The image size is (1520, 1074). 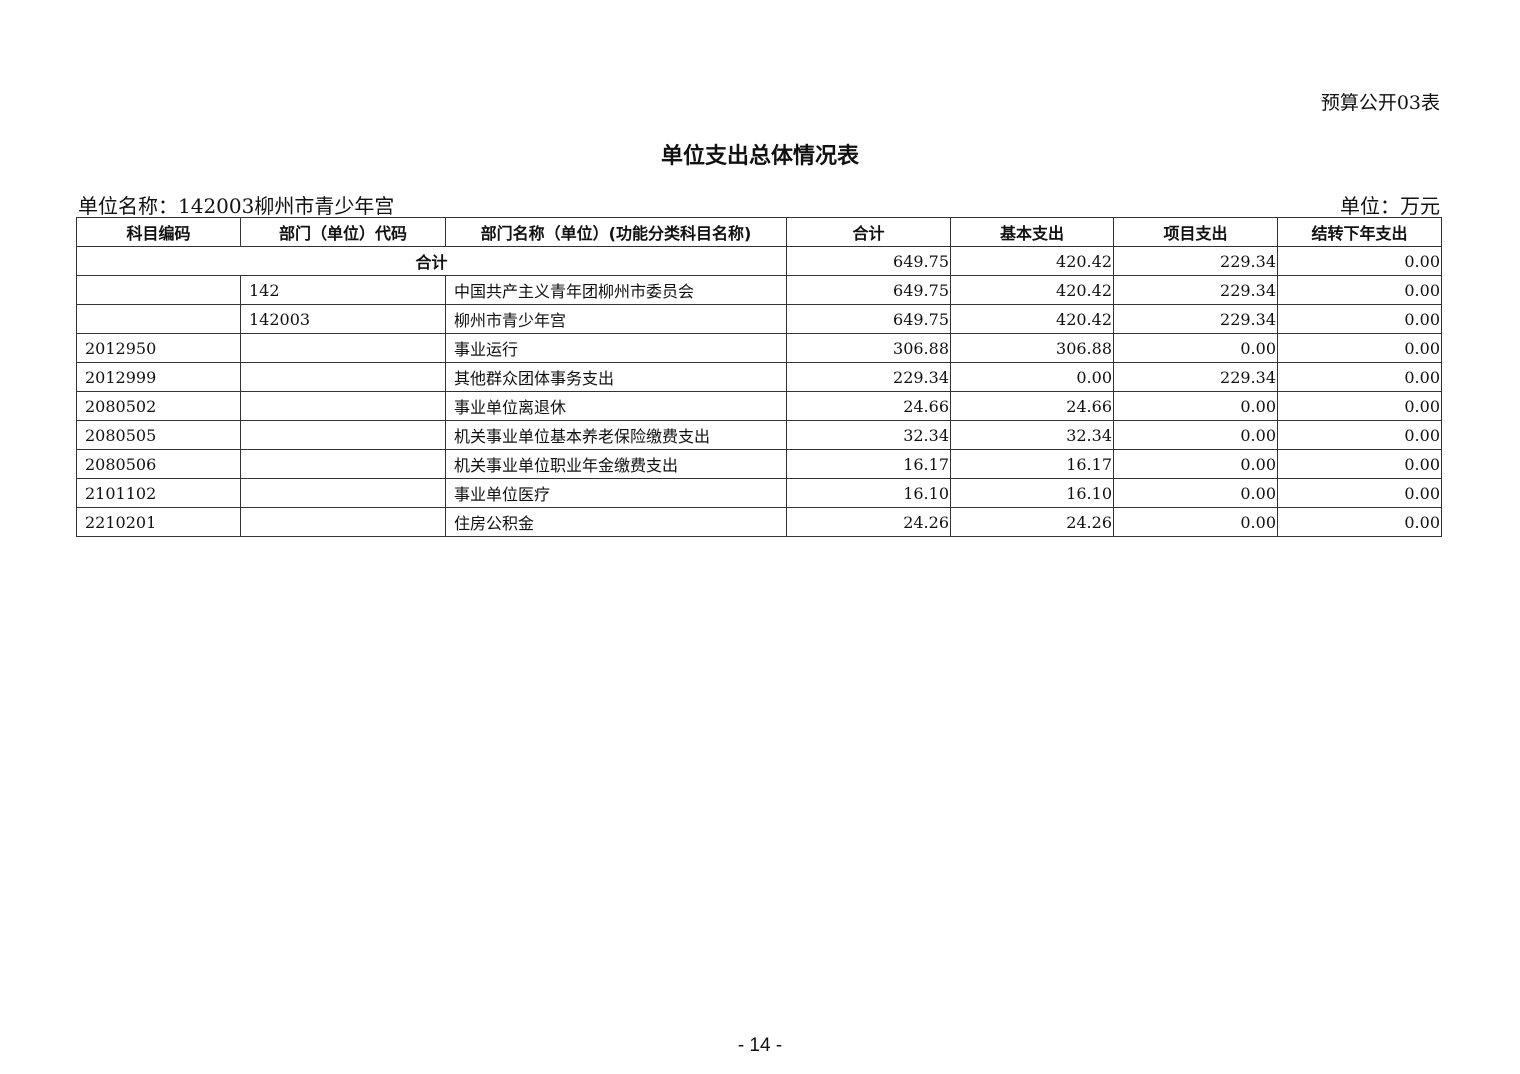 What do you see at coordinates (616, 290) in the screenshot?
I see `cell-dept-name: 中国共产主义青年团柳州市委员会` at bounding box center [616, 290].